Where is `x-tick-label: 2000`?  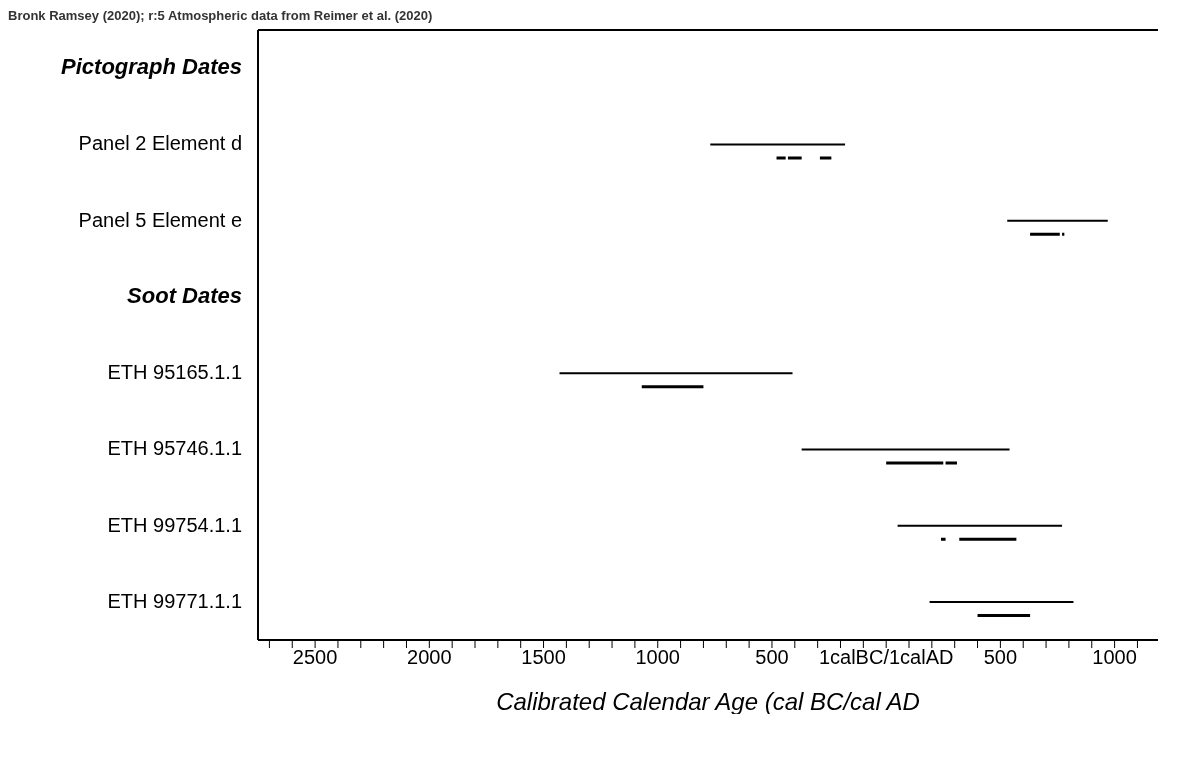
x-tick-label: 2000 is located at coordinates (429, 657).